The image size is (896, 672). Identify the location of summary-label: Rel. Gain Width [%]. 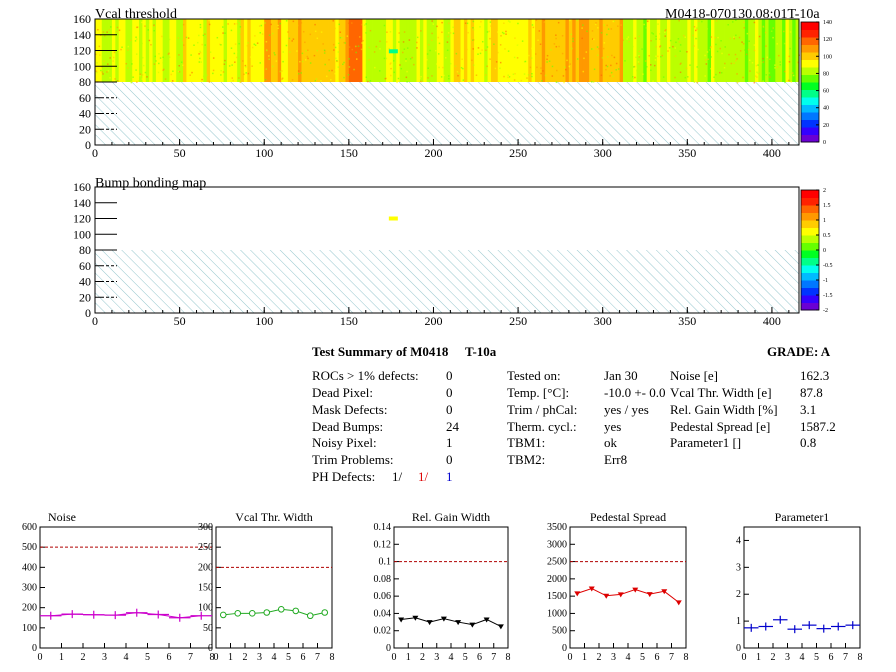
(724, 409).